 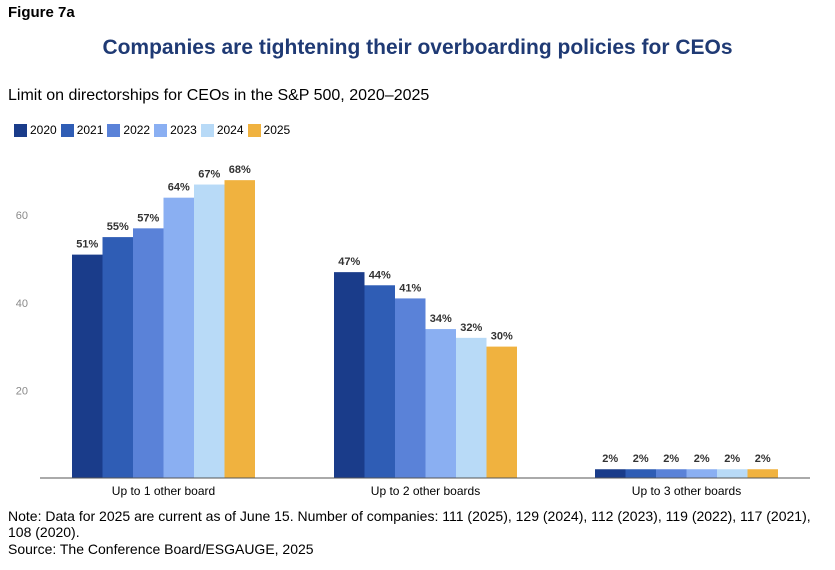 I want to click on x-tick-label: Up to 1 other board, so click(x=163, y=491).